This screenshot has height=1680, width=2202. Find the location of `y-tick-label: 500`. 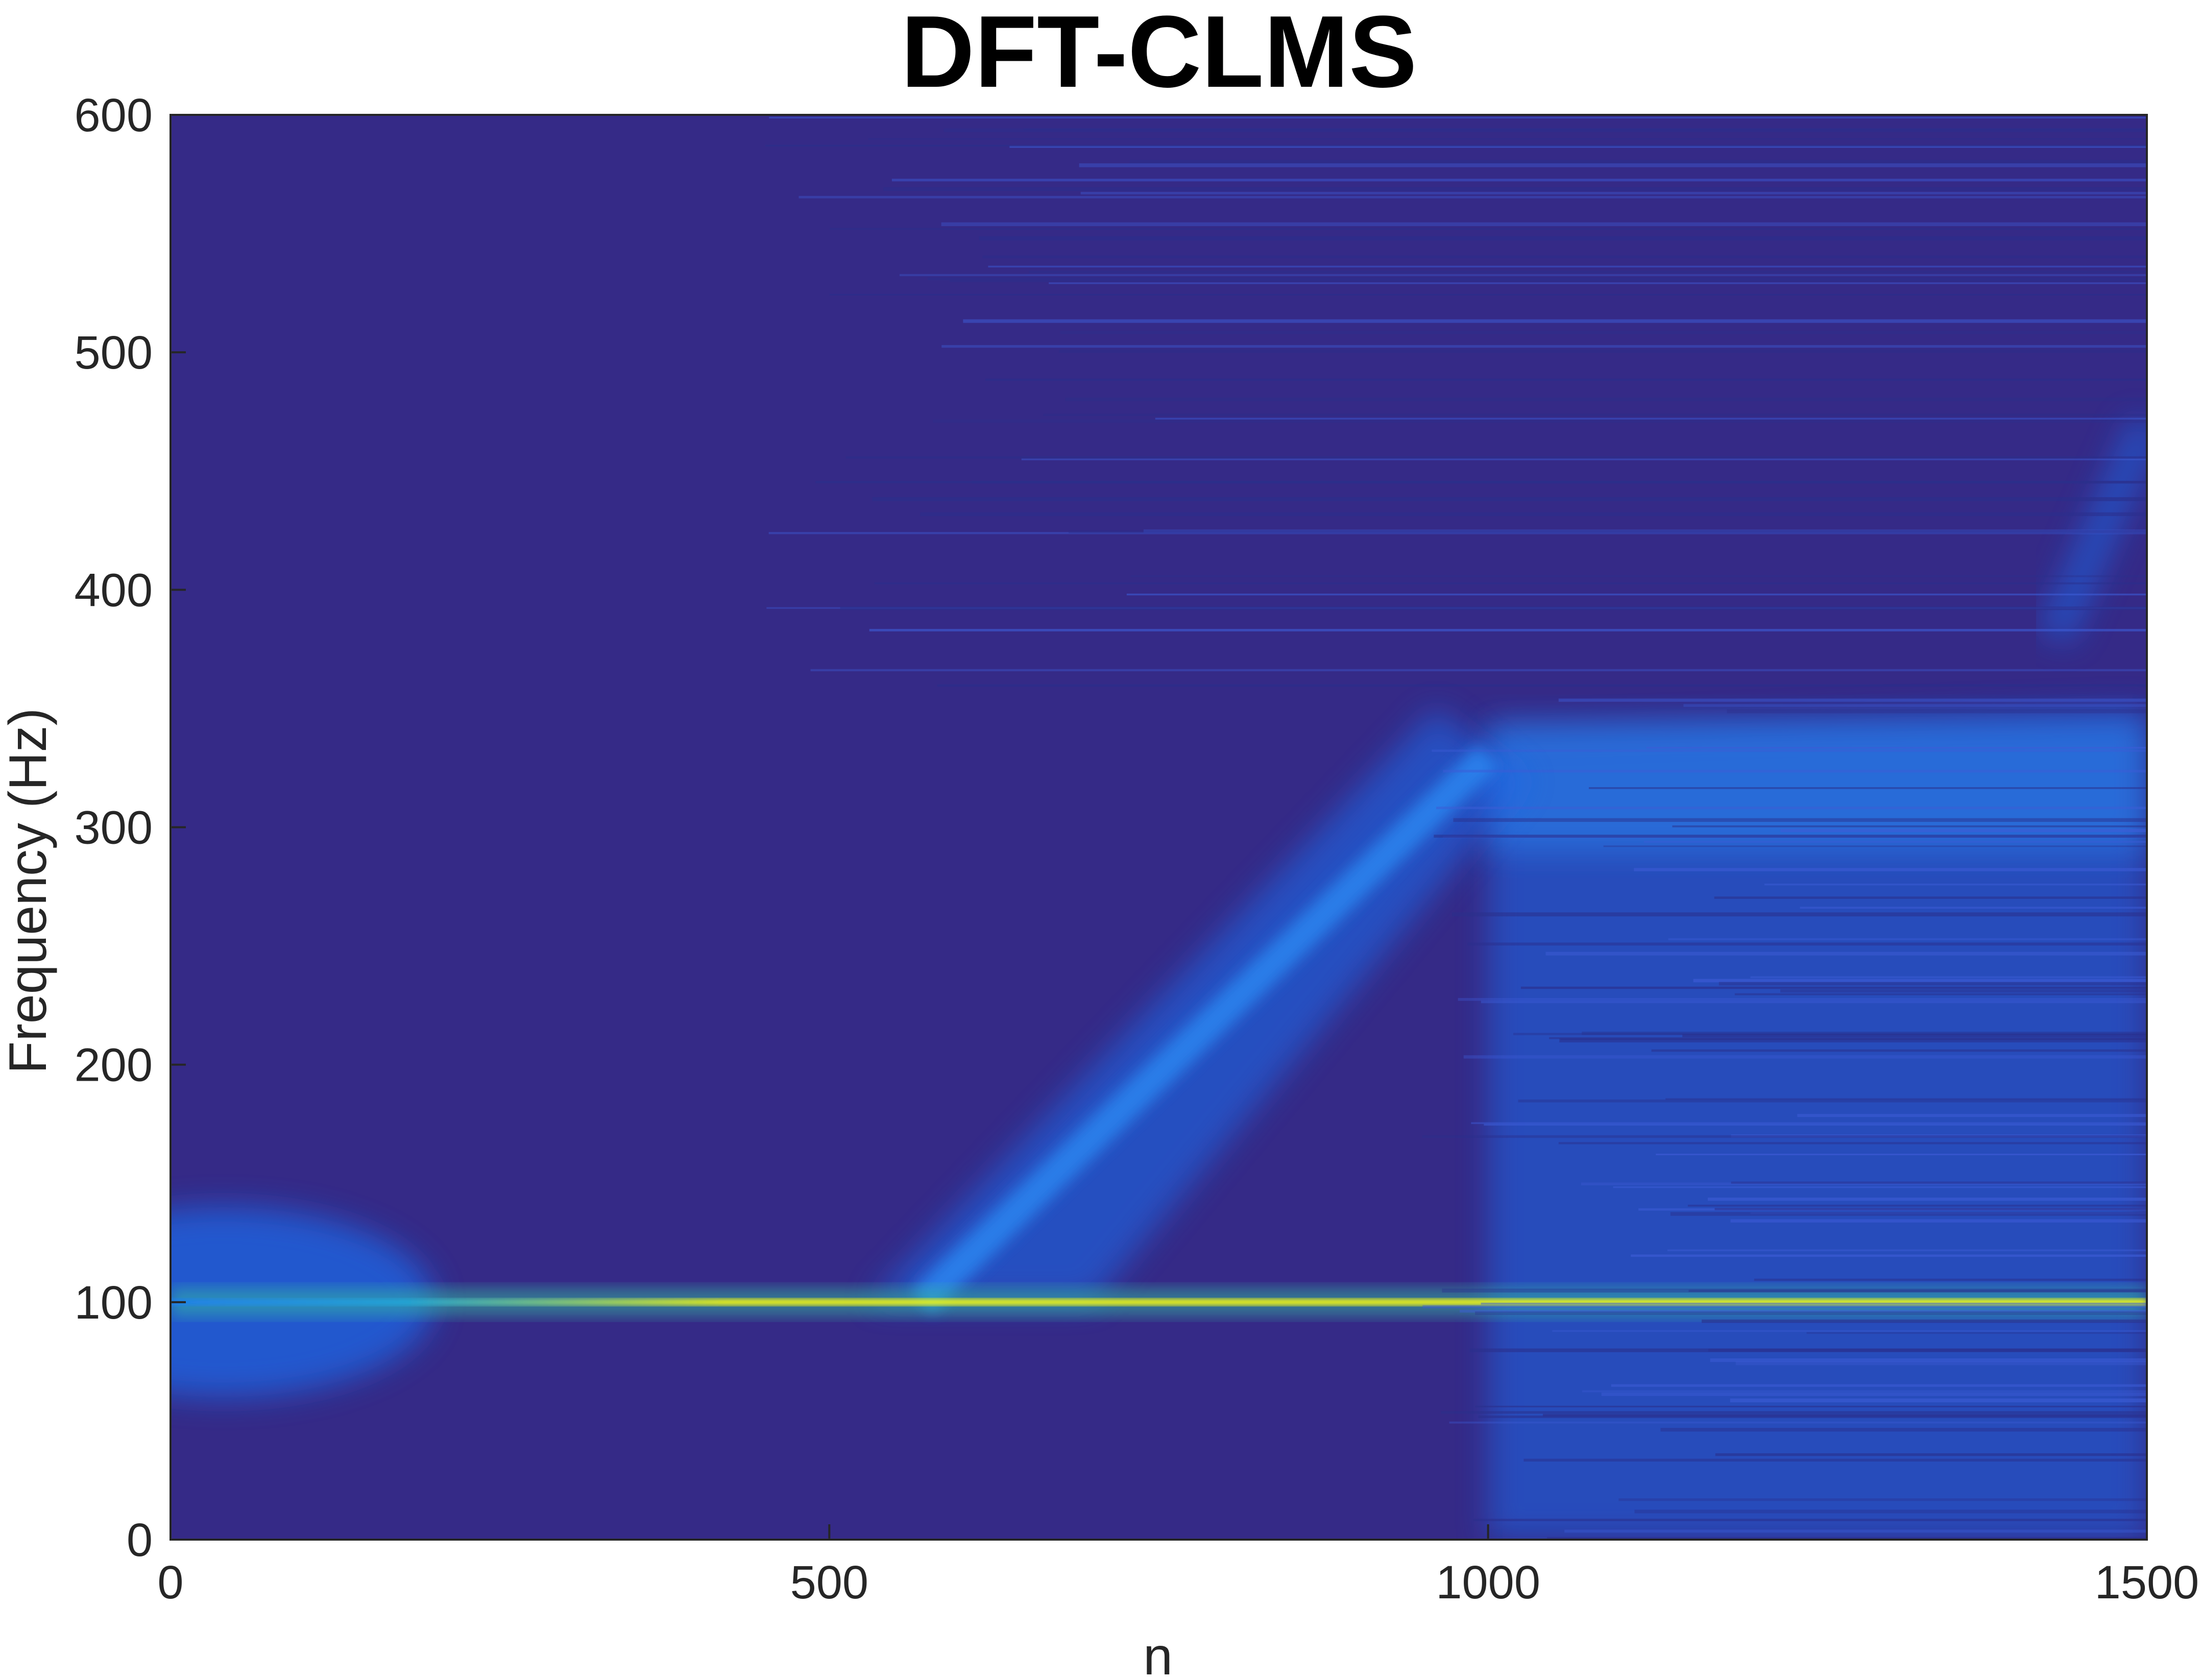

y-tick-label: 500 is located at coordinates (114, 353).